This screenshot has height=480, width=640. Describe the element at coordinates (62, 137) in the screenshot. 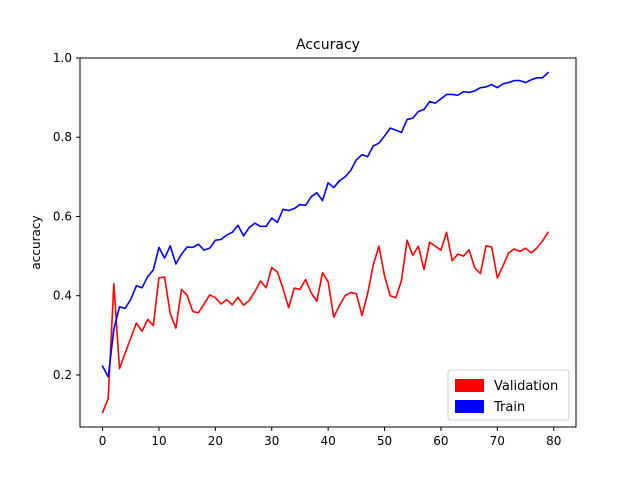

I see `y-tick-label: 0.8` at that location.